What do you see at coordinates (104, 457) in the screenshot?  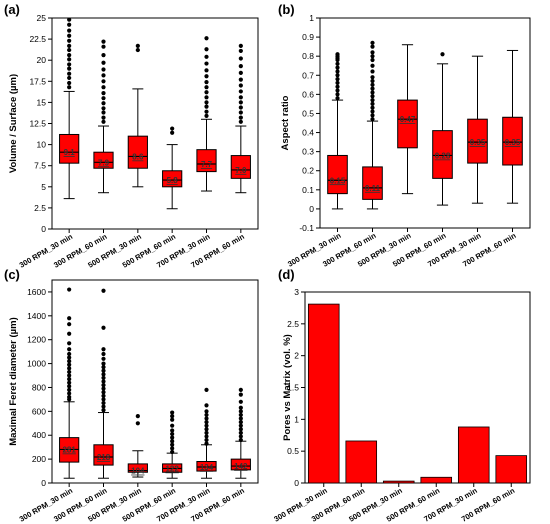 I see `median-label: 218` at bounding box center [104, 457].